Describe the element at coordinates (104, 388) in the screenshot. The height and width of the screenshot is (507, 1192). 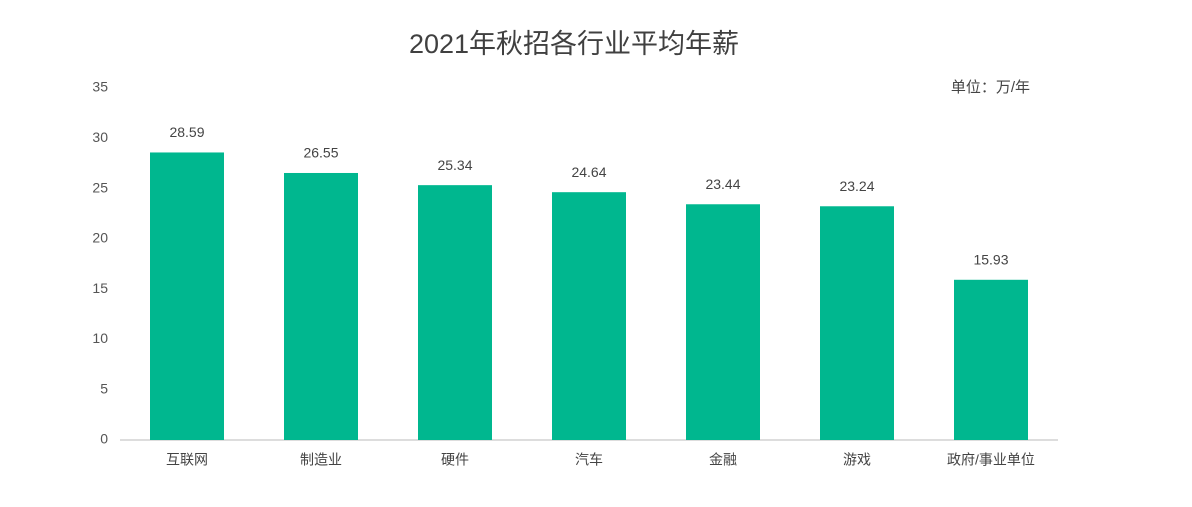
I see `y-tick-label: 5` at that location.